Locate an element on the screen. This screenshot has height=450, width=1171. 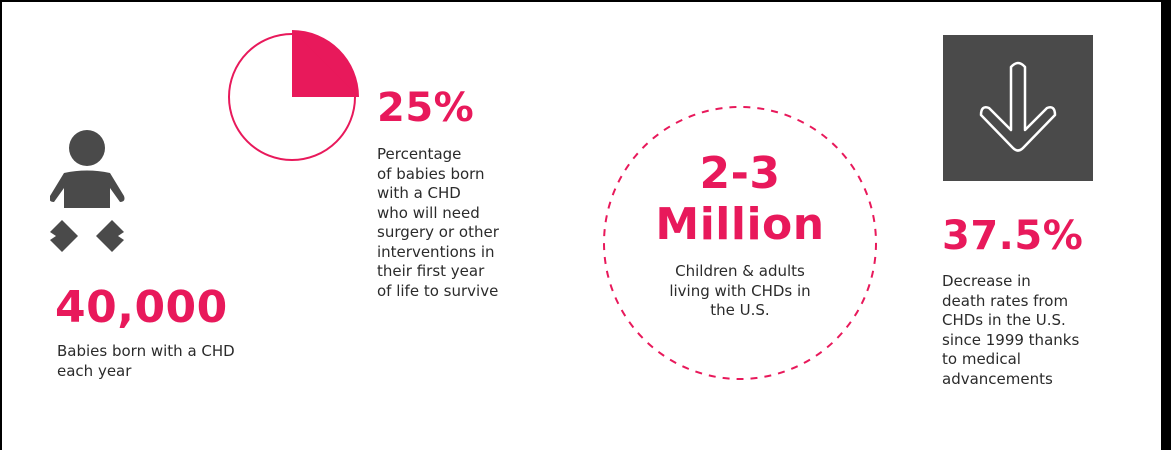
arrow-tile is located at coordinates (1018, 108).